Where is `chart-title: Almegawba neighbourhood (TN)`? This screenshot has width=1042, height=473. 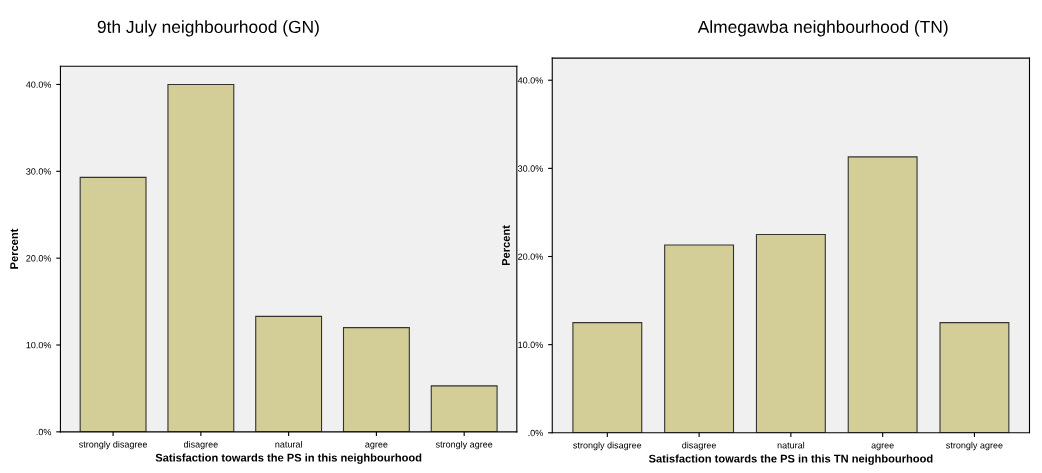
chart-title: Almegawba neighbourhood (TN) is located at coordinates (822, 28).